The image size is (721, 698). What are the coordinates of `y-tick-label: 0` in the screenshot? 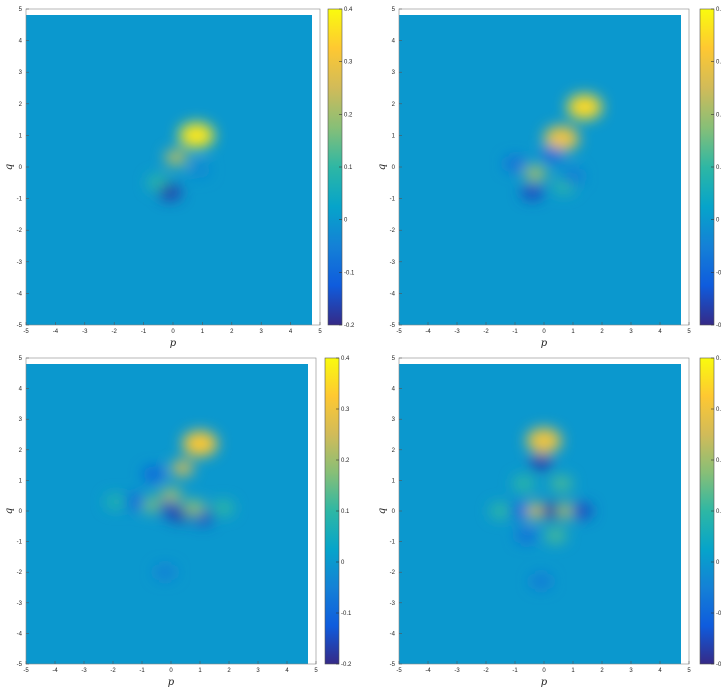 It's located at (394, 512).